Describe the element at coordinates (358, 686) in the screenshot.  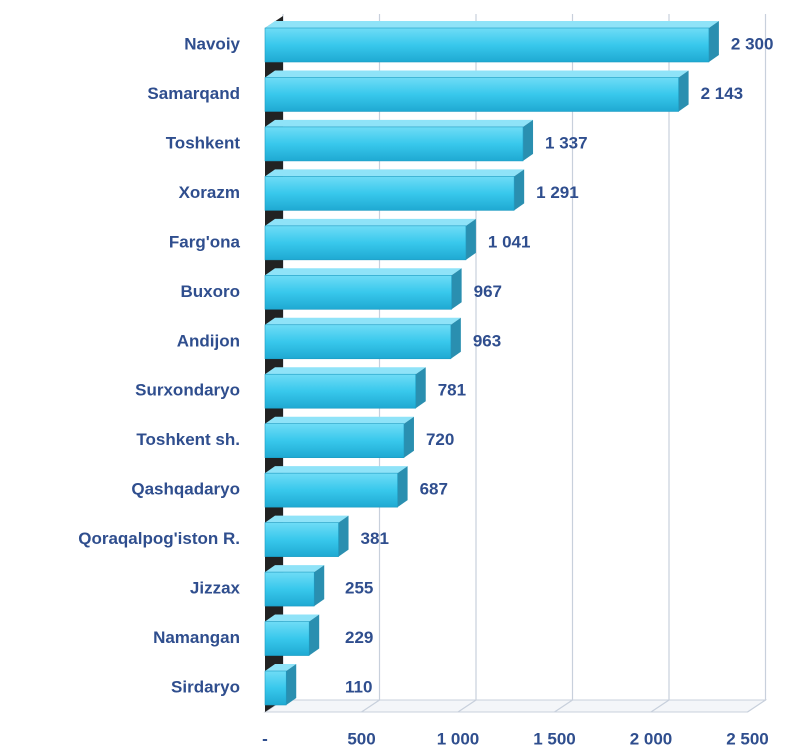
I see `value-label: 110` at that location.